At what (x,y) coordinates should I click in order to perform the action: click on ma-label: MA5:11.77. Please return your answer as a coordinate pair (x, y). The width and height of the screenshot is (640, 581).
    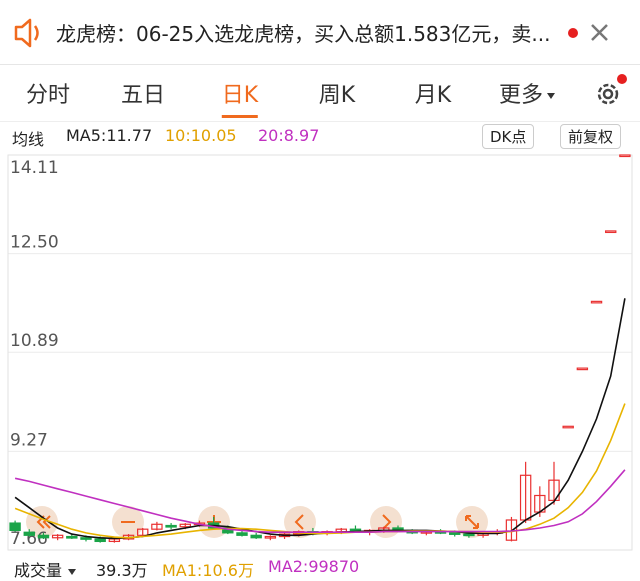
    Looking at the image, I should click on (109, 135).